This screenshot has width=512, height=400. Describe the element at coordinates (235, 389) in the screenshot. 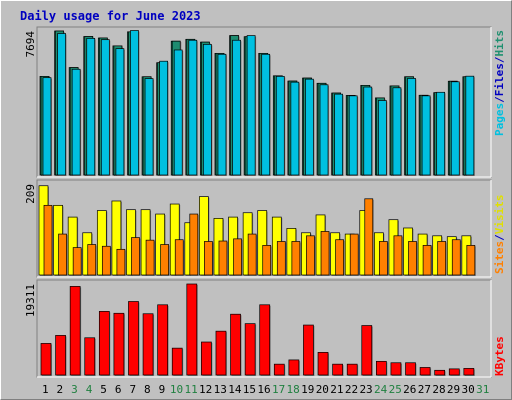

I see `x-tick-label: 14` at that location.